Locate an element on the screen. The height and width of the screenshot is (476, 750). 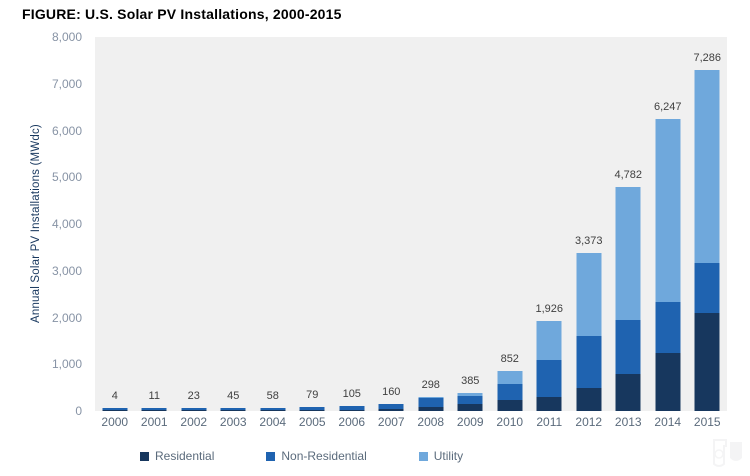
residential-segment-2014 is located at coordinates (668, 382).